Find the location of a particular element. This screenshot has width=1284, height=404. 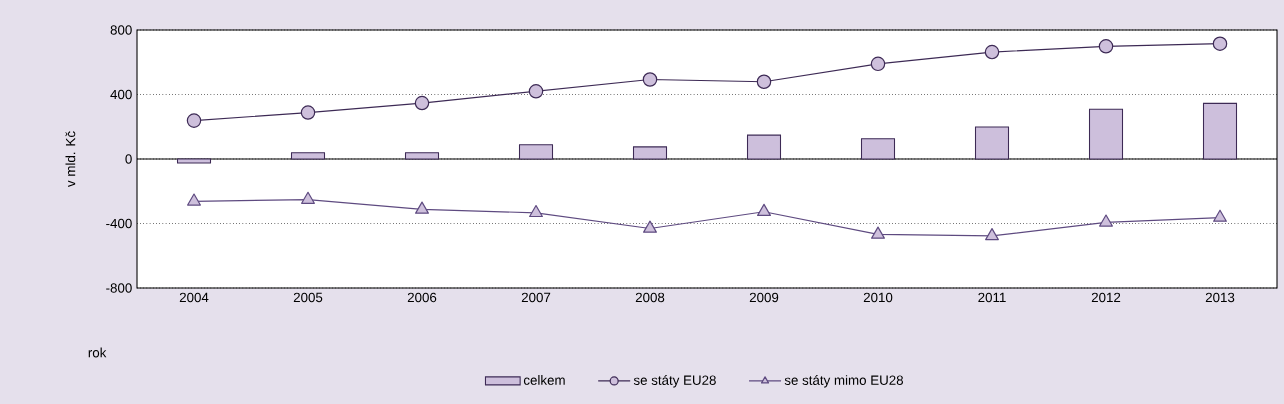

x-tick-label: 2012 is located at coordinates (1106, 297).